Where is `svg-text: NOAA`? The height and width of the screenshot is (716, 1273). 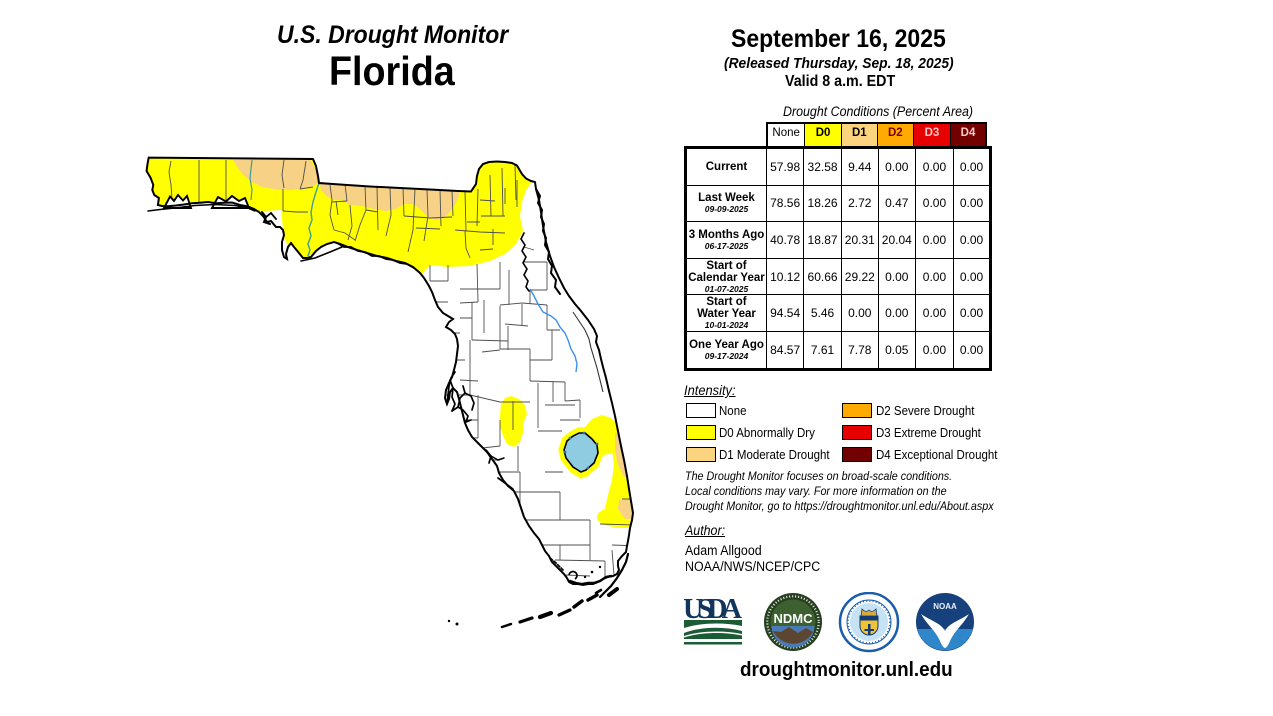 svg-text: NOAA is located at coordinates (945, 606).